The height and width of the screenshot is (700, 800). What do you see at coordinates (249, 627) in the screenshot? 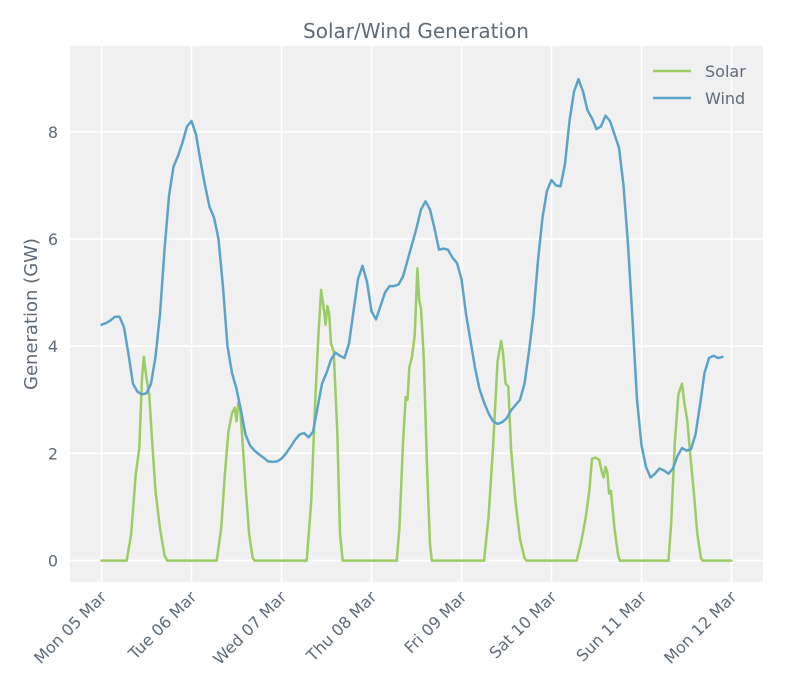
I see `x-tick-label: Wed 07 Mar` at bounding box center [249, 627].